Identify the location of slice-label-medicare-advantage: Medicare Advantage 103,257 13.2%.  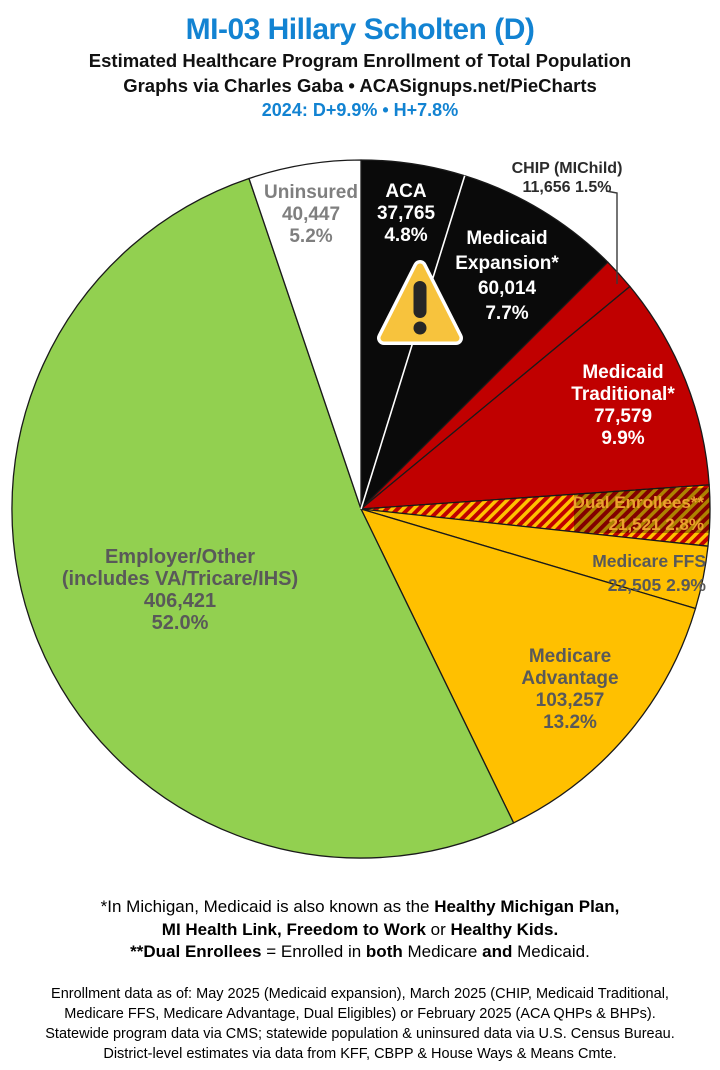
(570, 689).